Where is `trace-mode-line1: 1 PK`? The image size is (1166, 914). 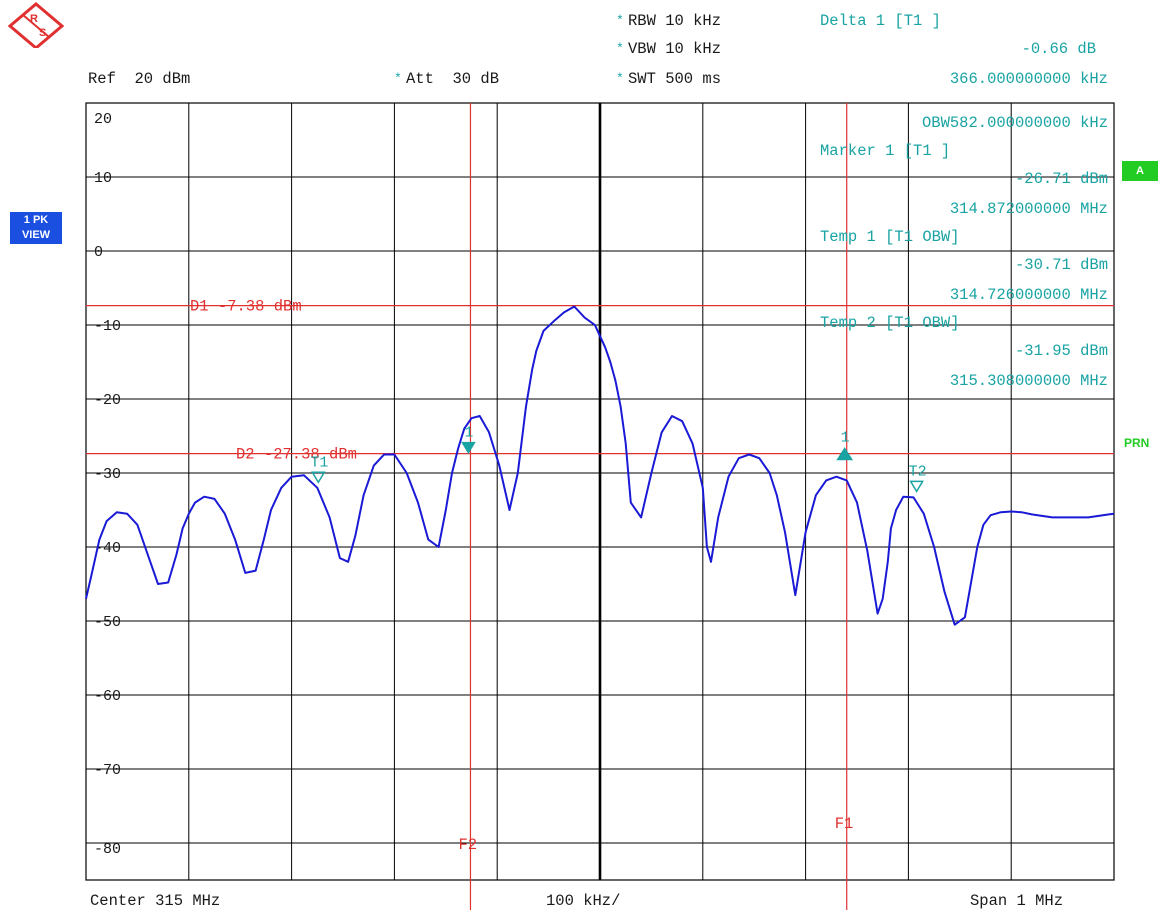
trace-mode-line1: 1 PK is located at coordinates (36, 220).